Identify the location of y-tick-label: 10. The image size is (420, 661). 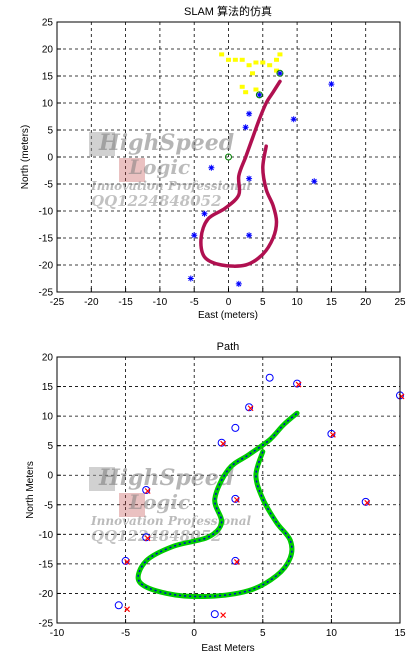
(48, 417).